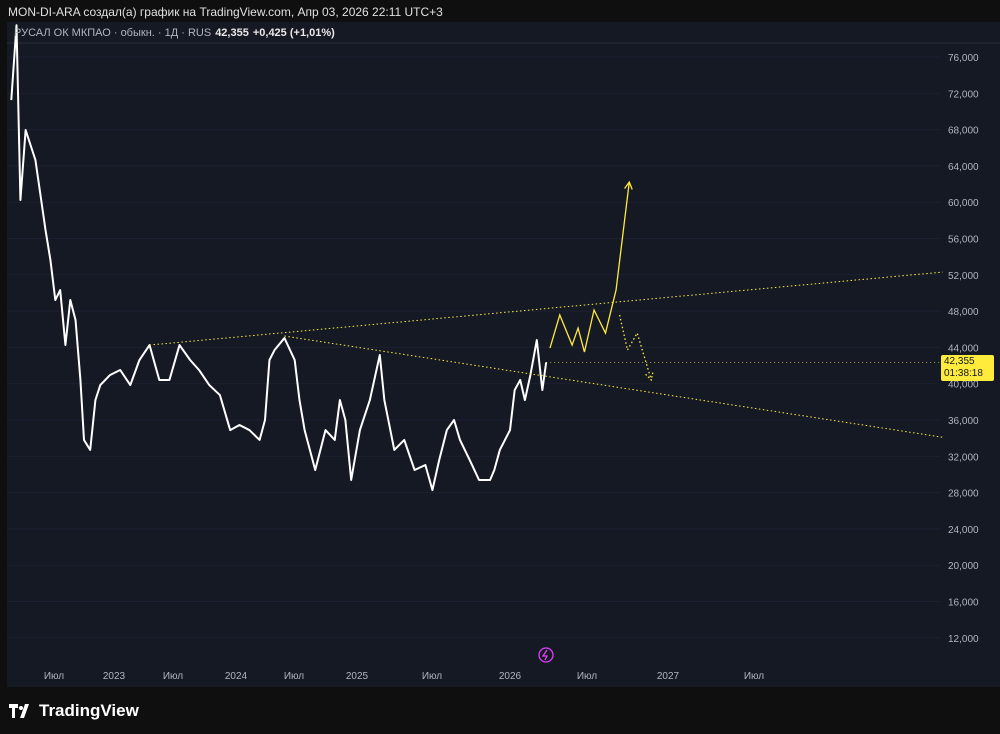 The width and height of the screenshot is (1000, 734). Describe the element at coordinates (963, 373) in the screenshot. I see `bar-countdown: 01:38:18` at that location.